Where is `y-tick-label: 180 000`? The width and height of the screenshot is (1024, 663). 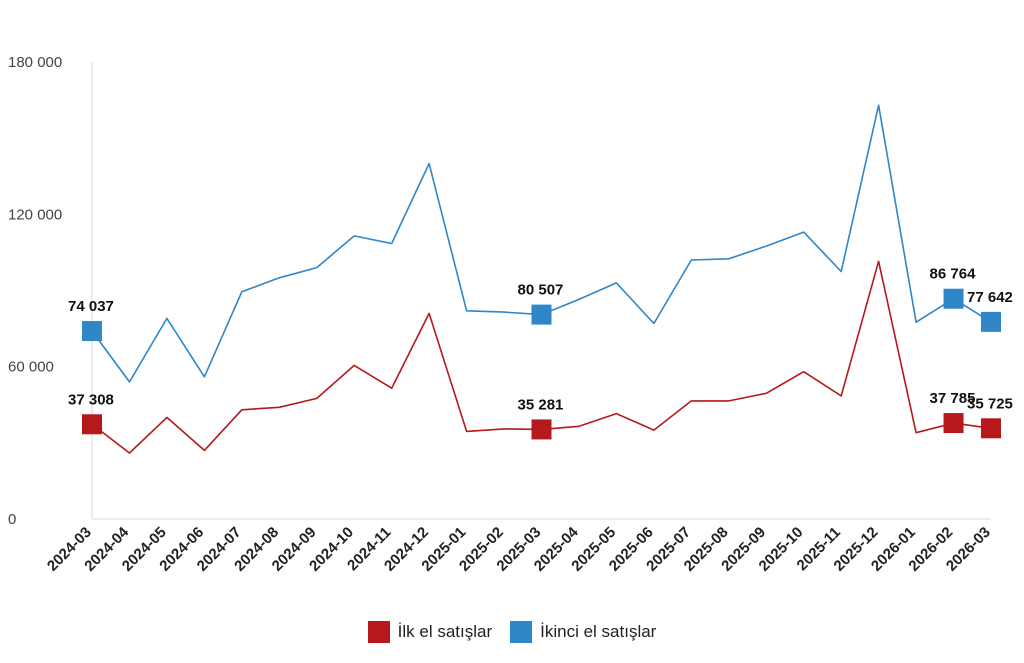
y-tick-label: 180 000 is located at coordinates (35, 62).